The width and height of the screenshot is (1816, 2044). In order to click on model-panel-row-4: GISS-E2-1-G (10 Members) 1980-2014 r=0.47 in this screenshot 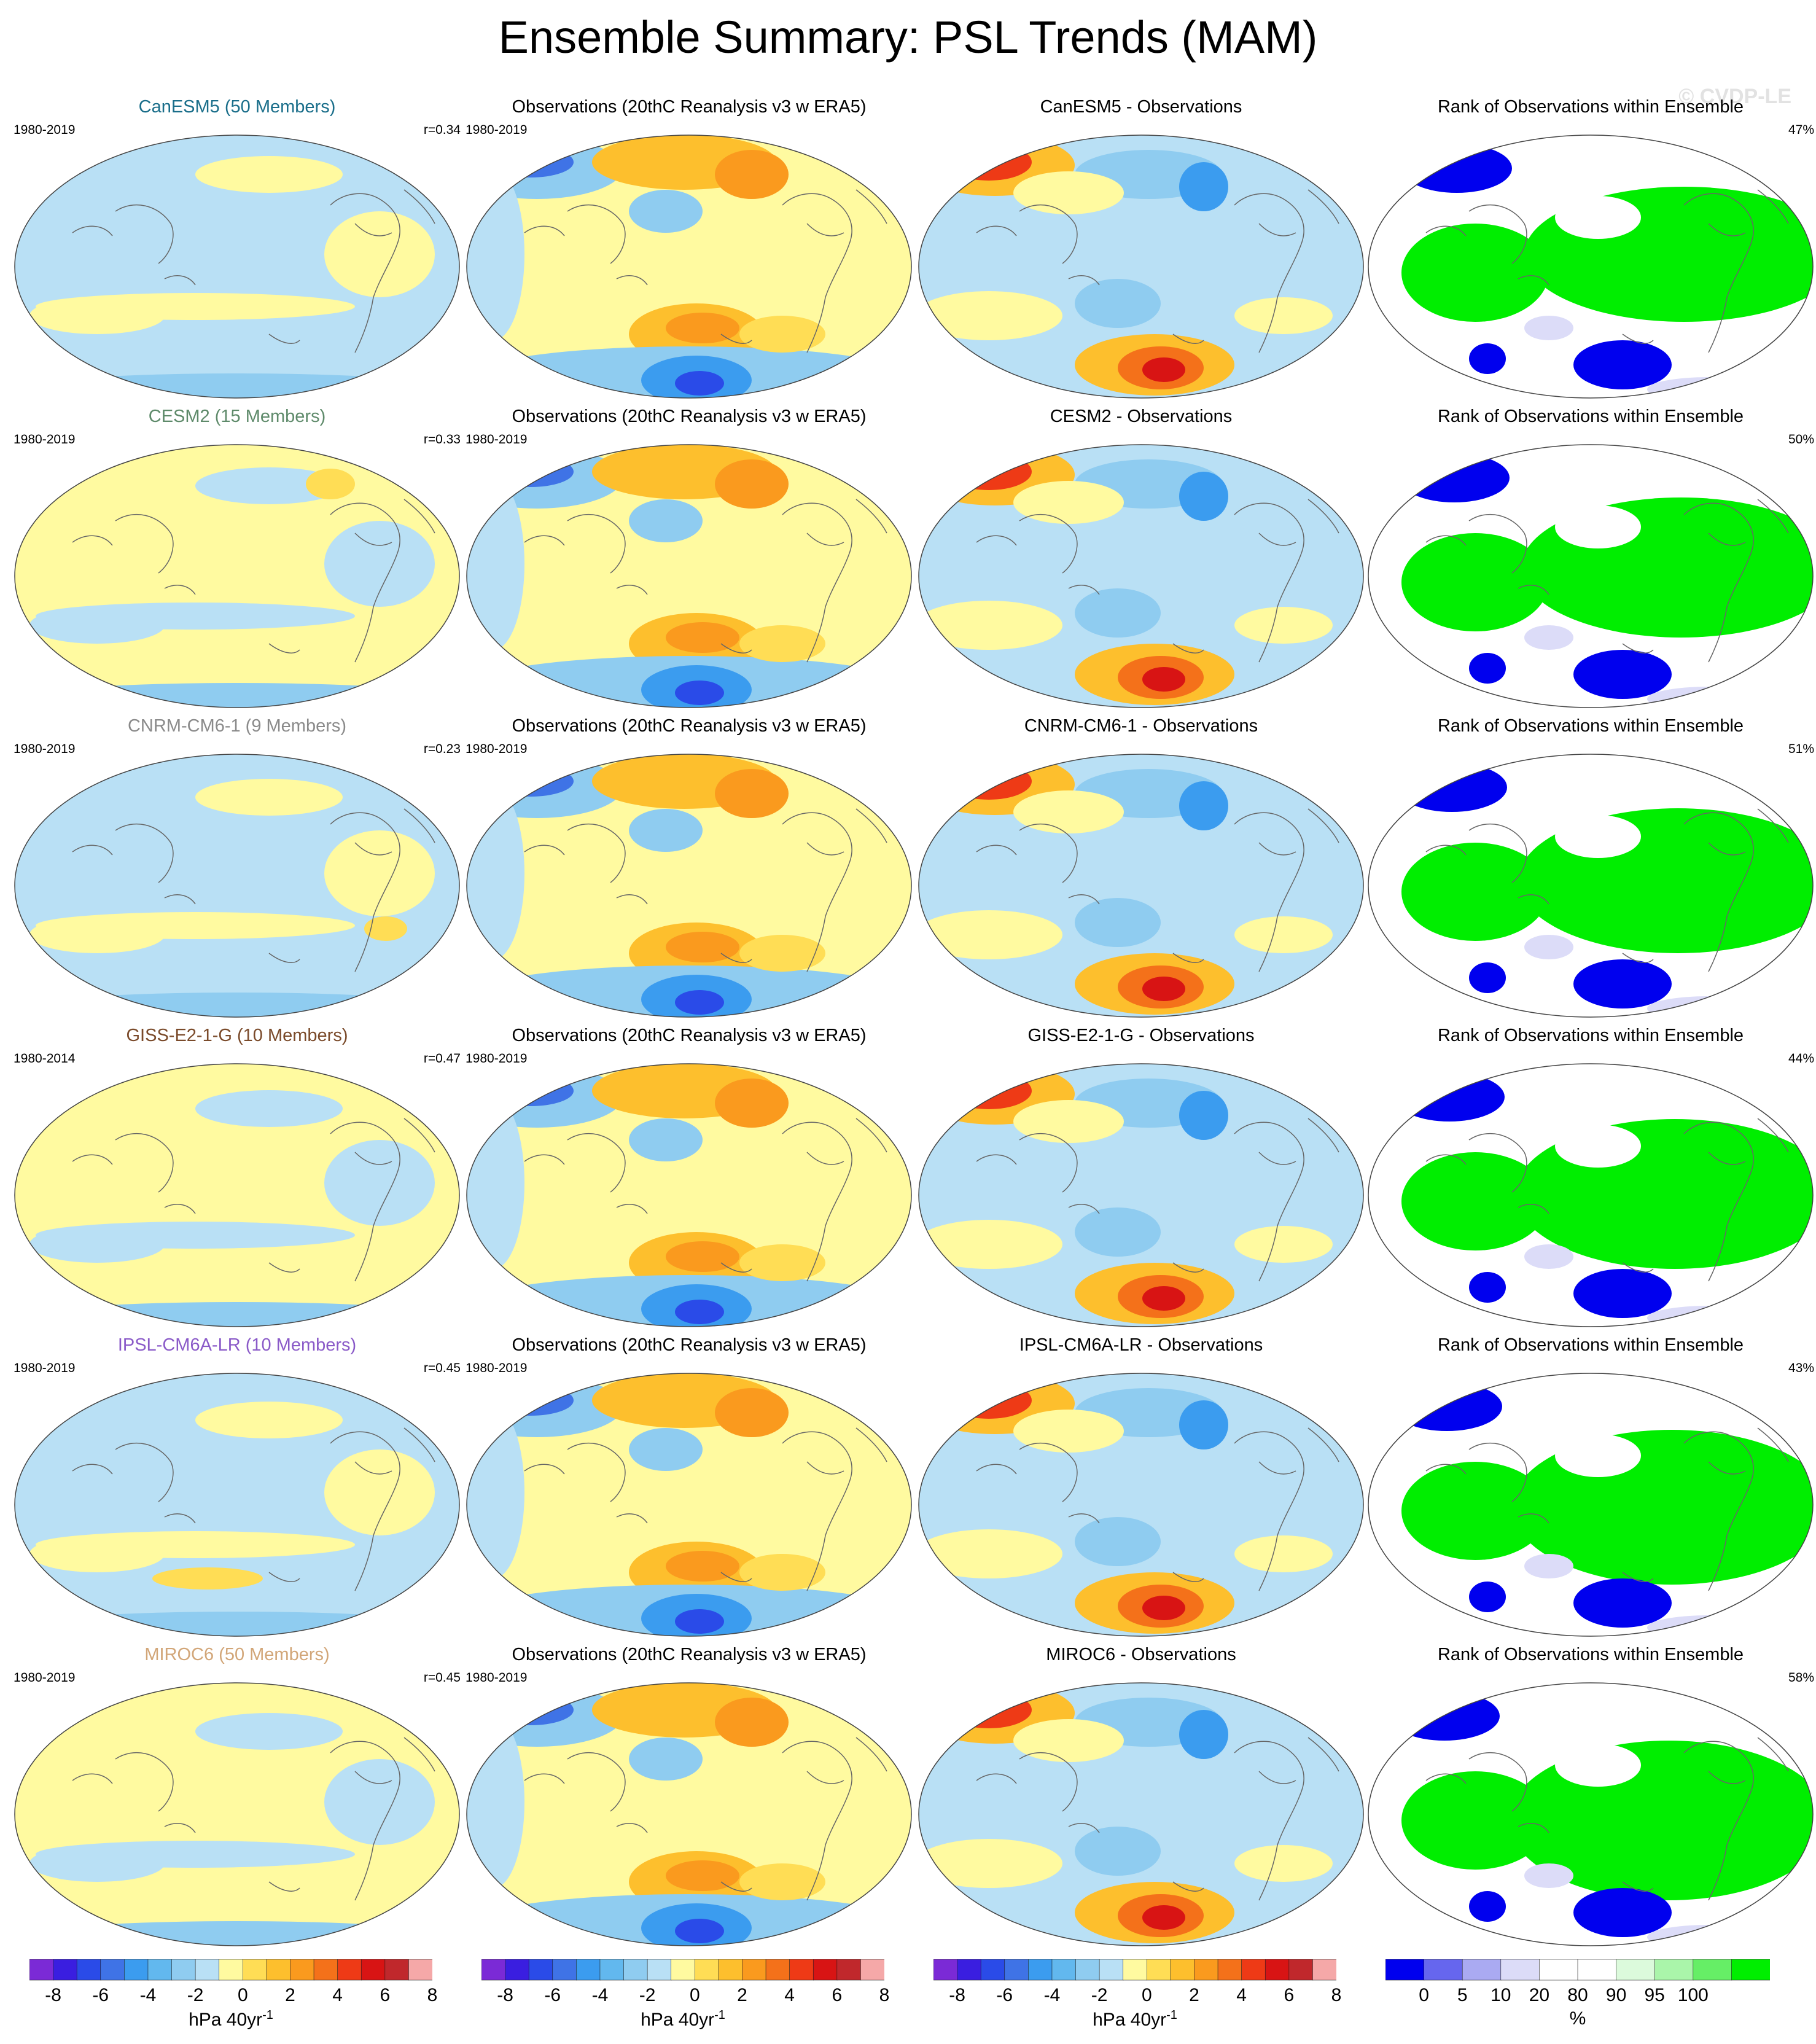, I will do `click(237, 1181)`.